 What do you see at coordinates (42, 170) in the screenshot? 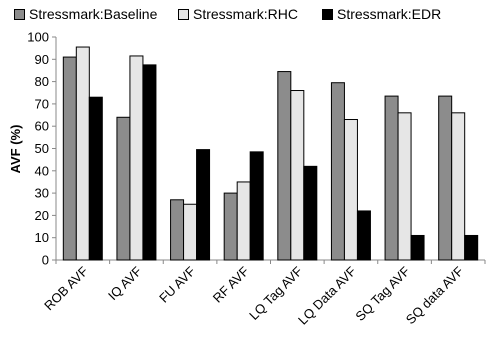
I see `y-tick-label: 40` at bounding box center [42, 170].